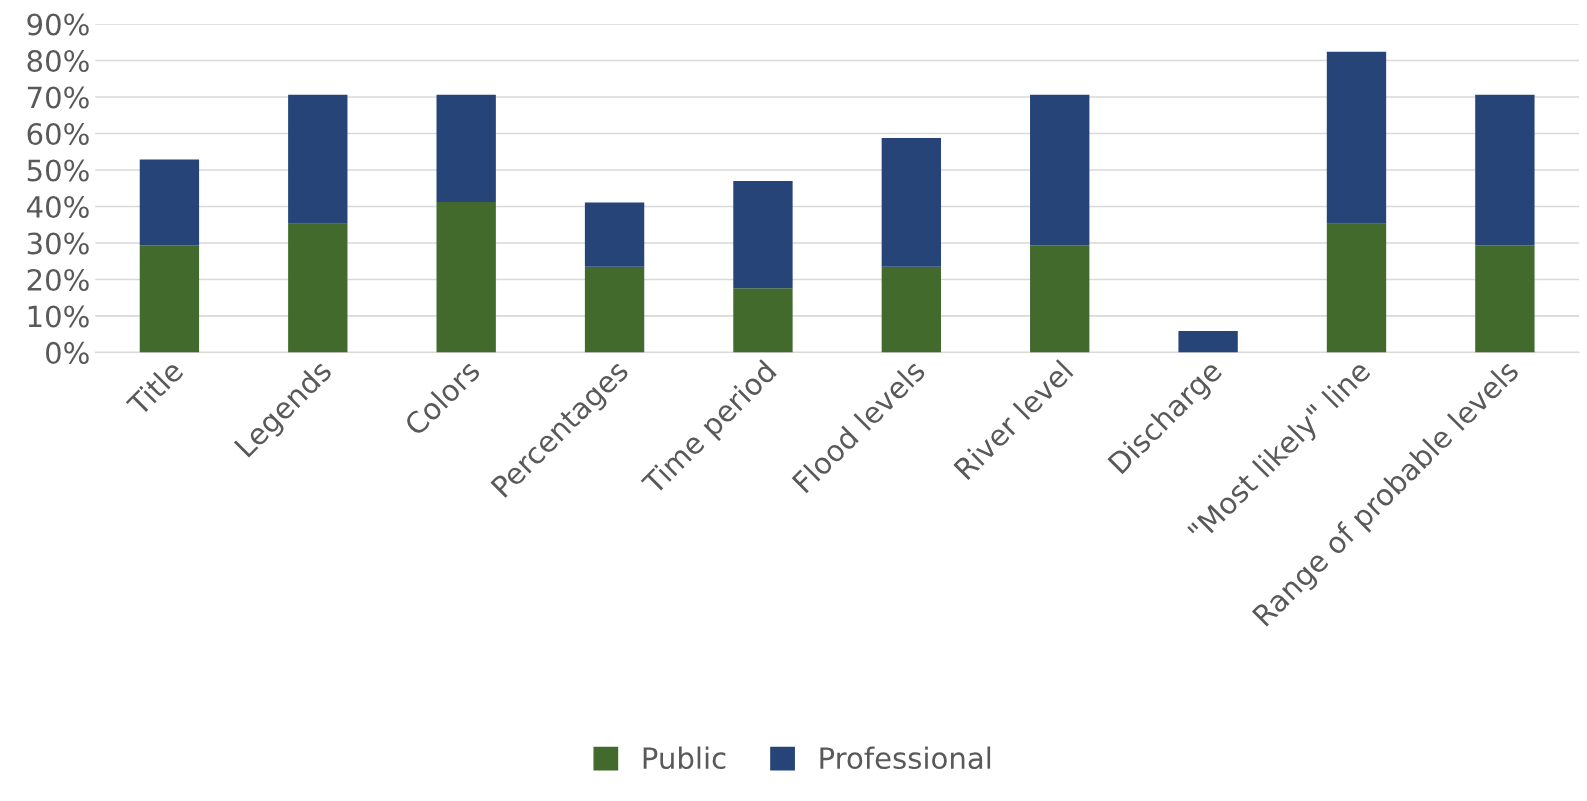 The image size is (1587, 801). Describe the element at coordinates (58, 316) in the screenshot. I see `y-tick-label: 10%` at that location.